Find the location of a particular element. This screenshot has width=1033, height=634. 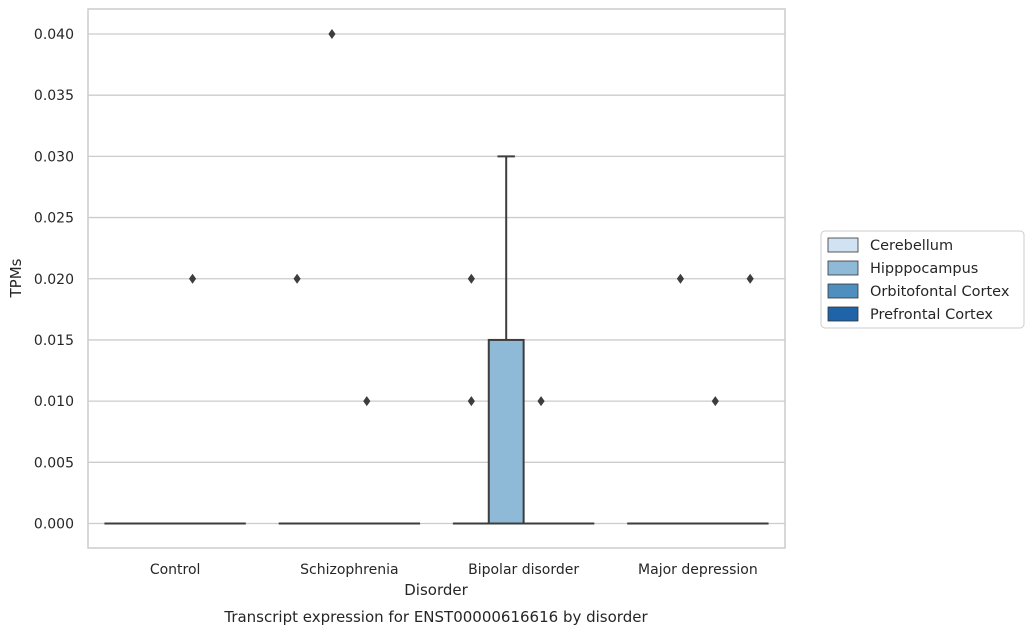

x-tick-label: Major depression is located at coordinates (698, 570).